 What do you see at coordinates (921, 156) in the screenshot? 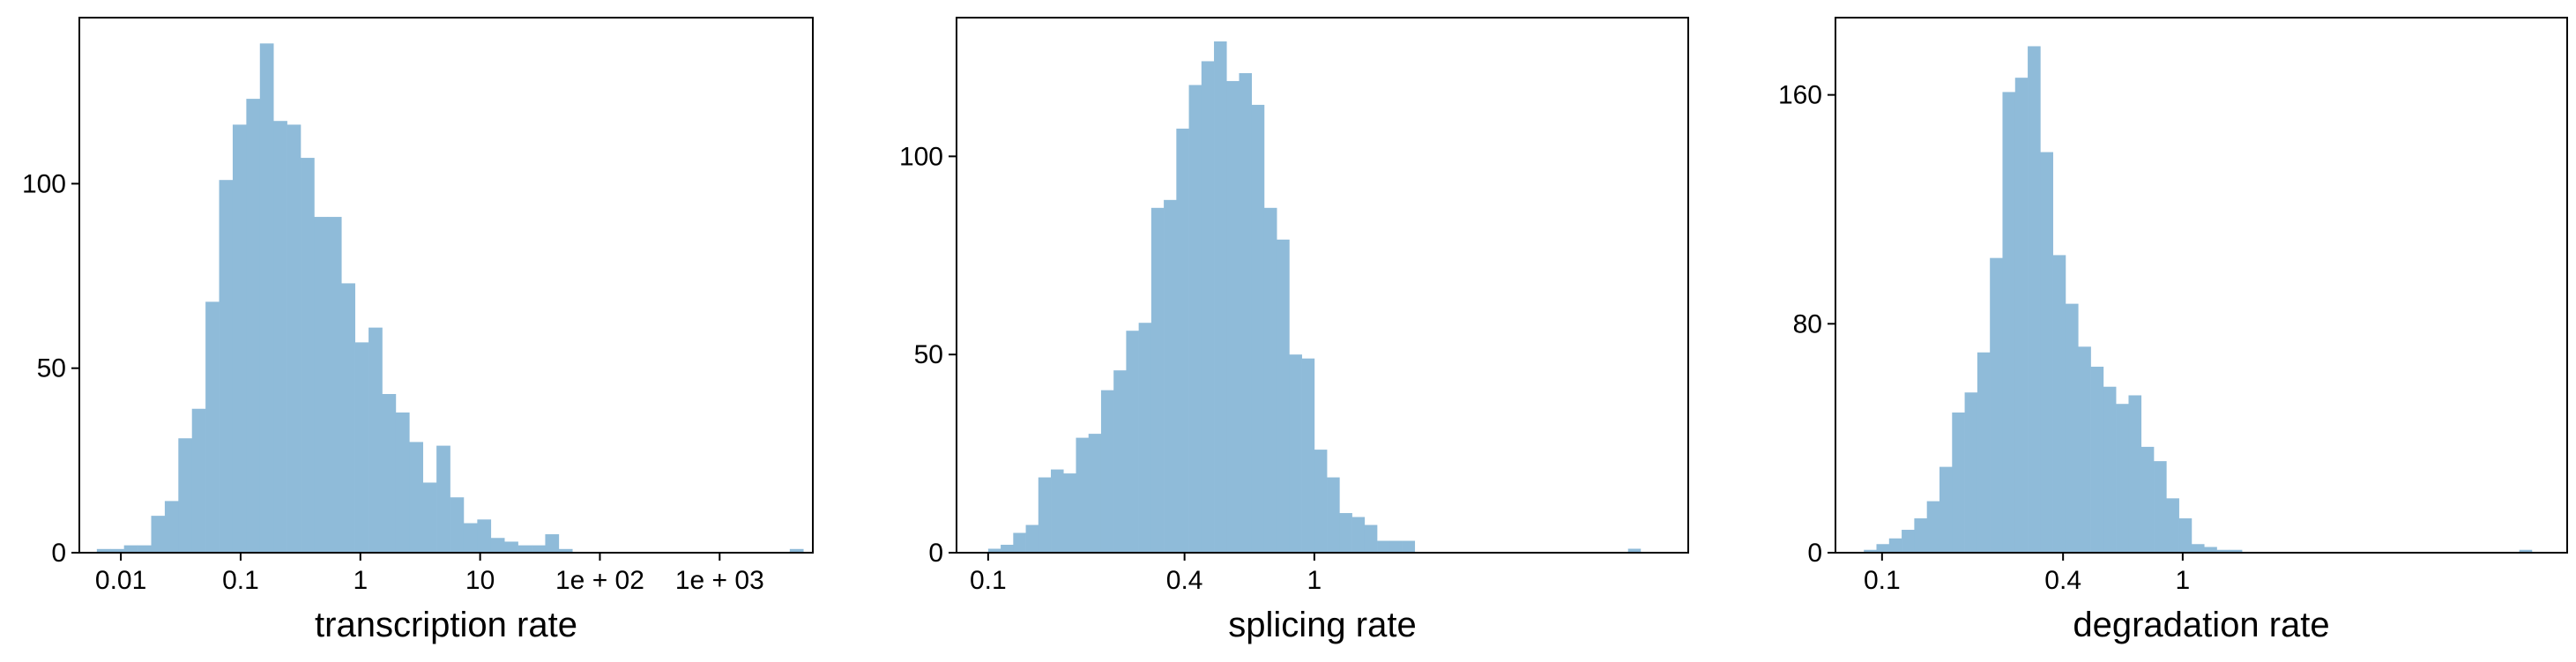
I see `splicing-y-tick-label: 100` at bounding box center [921, 156].